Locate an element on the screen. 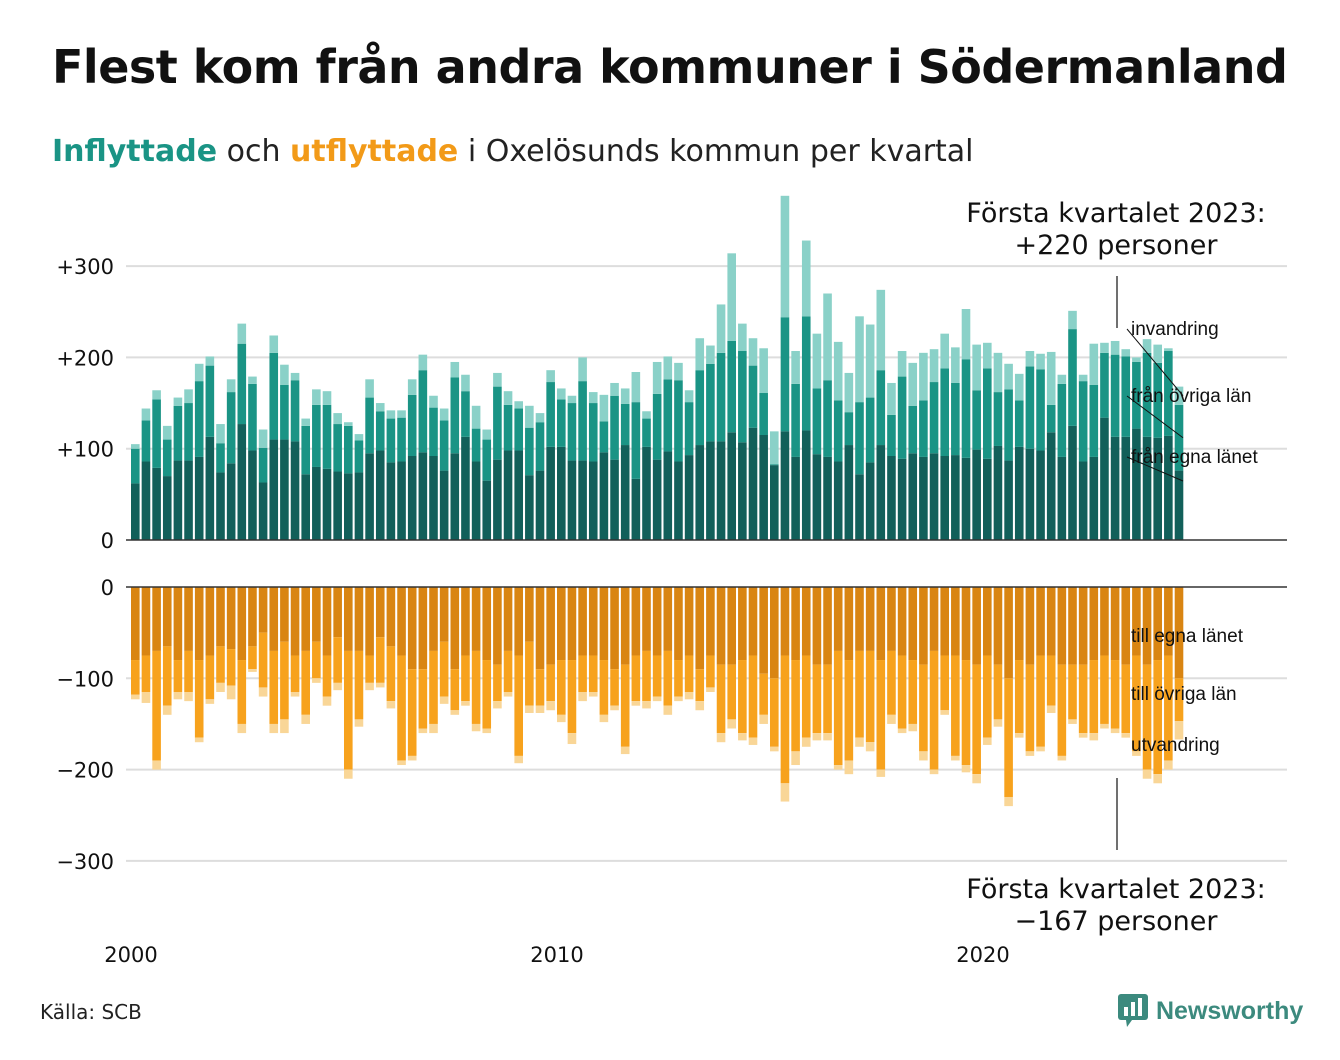 The height and width of the screenshot is (1060, 1340). subtitle-rest: i Oxelösunds kommun per kvartal is located at coordinates (720, 151).